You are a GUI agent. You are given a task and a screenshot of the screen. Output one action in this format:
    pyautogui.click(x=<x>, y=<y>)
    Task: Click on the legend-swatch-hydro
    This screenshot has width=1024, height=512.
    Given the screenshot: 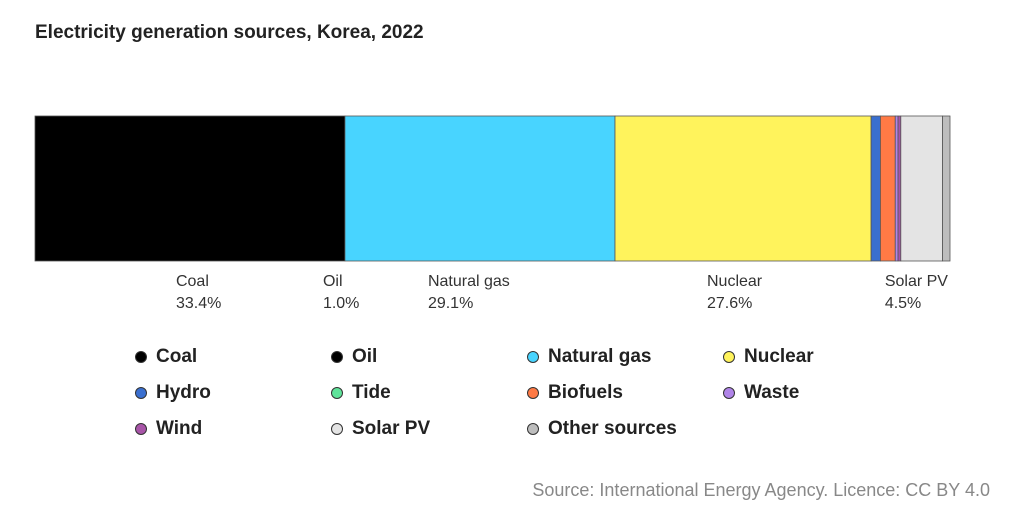 What is the action you would take?
    pyautogui.click(x=141, y=393)
    